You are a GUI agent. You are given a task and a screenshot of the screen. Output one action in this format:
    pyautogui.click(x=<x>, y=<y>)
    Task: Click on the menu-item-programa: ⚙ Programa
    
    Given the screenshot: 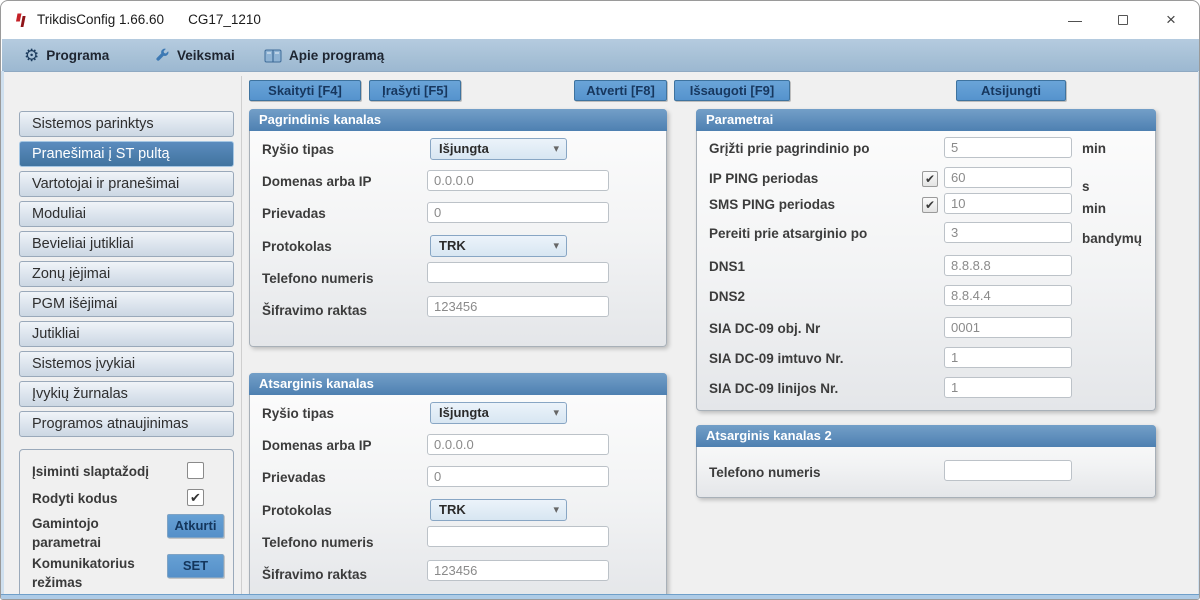 What is the action you would take?
    pyautogui.click(x=66, y=55)
    